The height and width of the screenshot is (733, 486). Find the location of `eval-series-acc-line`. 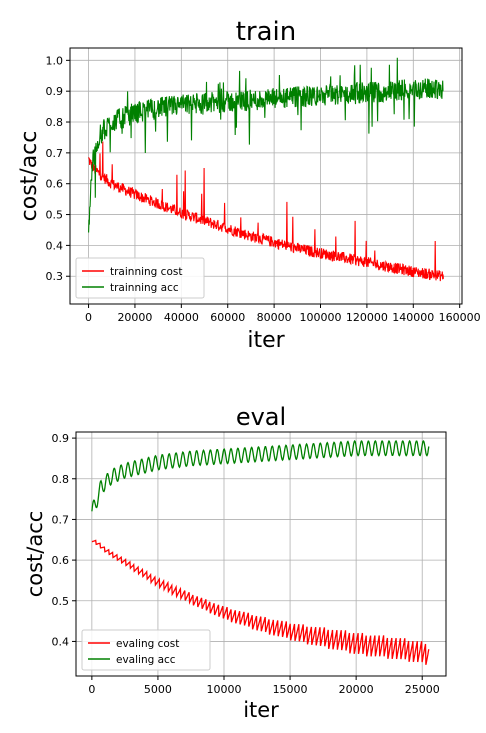

eval-series-acc-line is located at coordinates (260, 475).